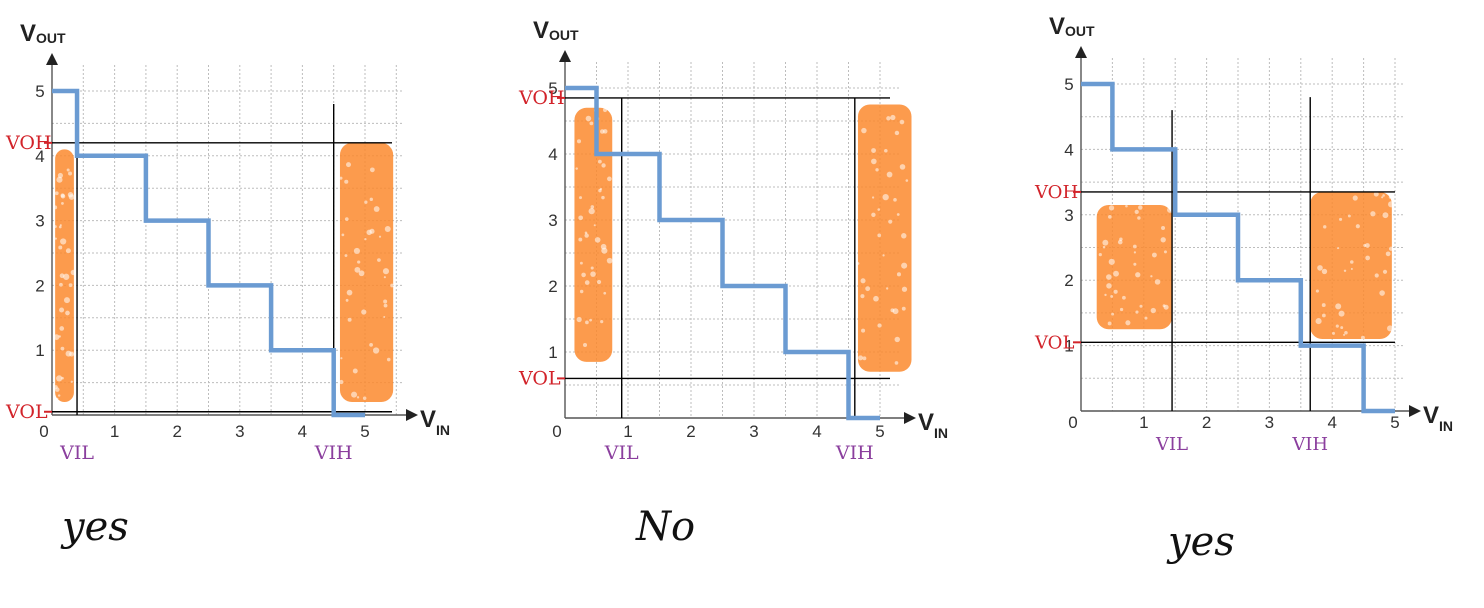  What do you see at coordinates (621, 453) in the screenshot?
I see `vil-label: VIL` at bounding box center [621, 453].